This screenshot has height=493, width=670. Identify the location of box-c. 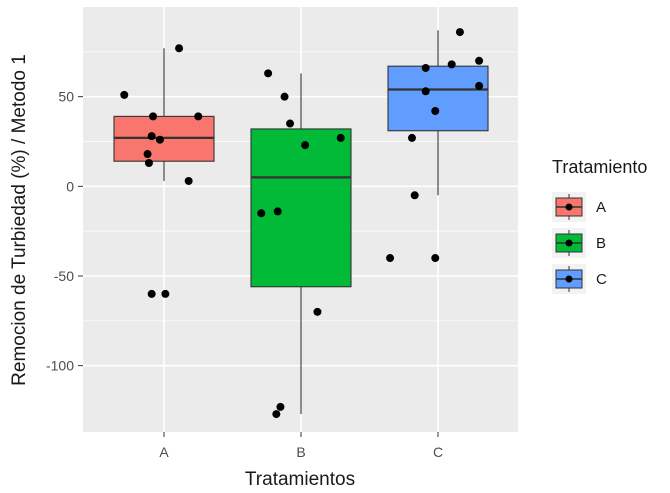
(438, 113).